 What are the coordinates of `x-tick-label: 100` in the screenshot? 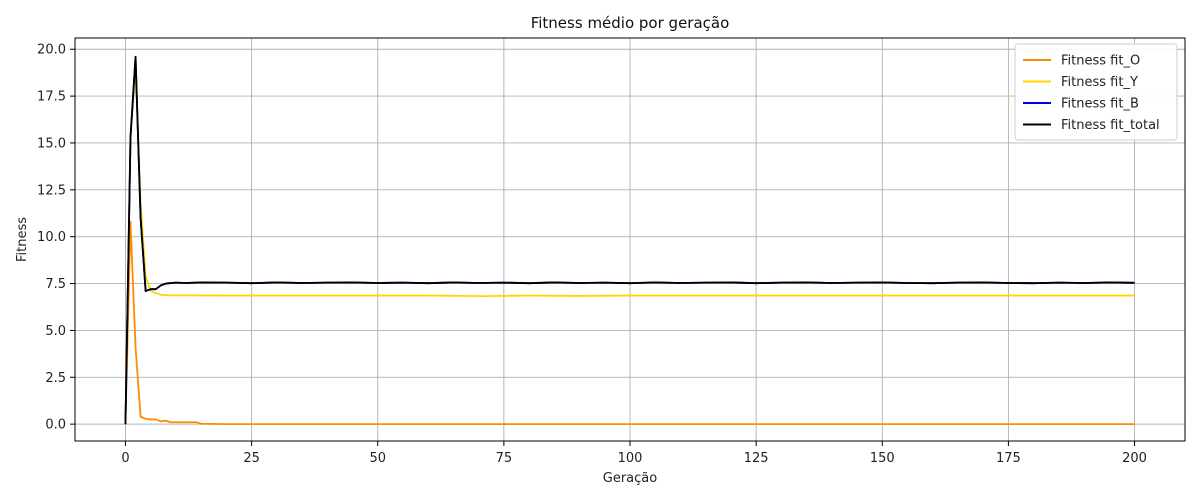 It's located at (630, 458).